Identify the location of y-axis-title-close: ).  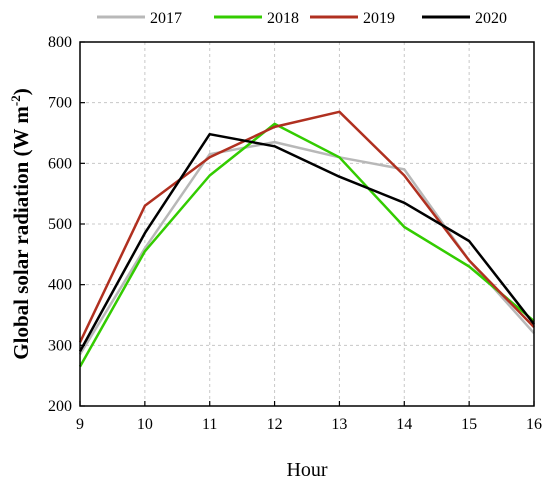
(21, 91).